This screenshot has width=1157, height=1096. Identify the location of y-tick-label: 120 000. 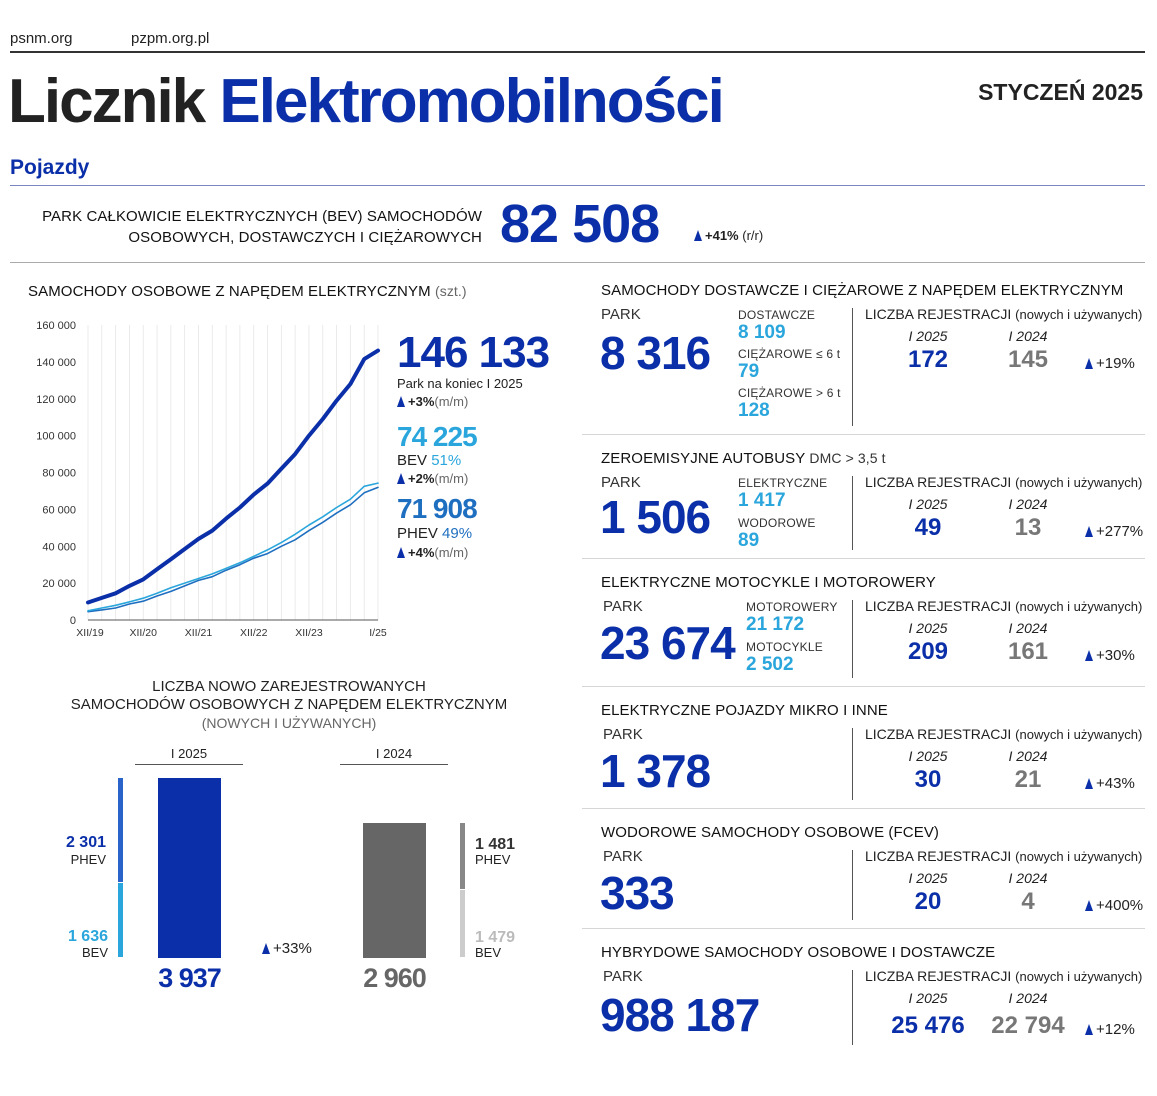
(56, 400).